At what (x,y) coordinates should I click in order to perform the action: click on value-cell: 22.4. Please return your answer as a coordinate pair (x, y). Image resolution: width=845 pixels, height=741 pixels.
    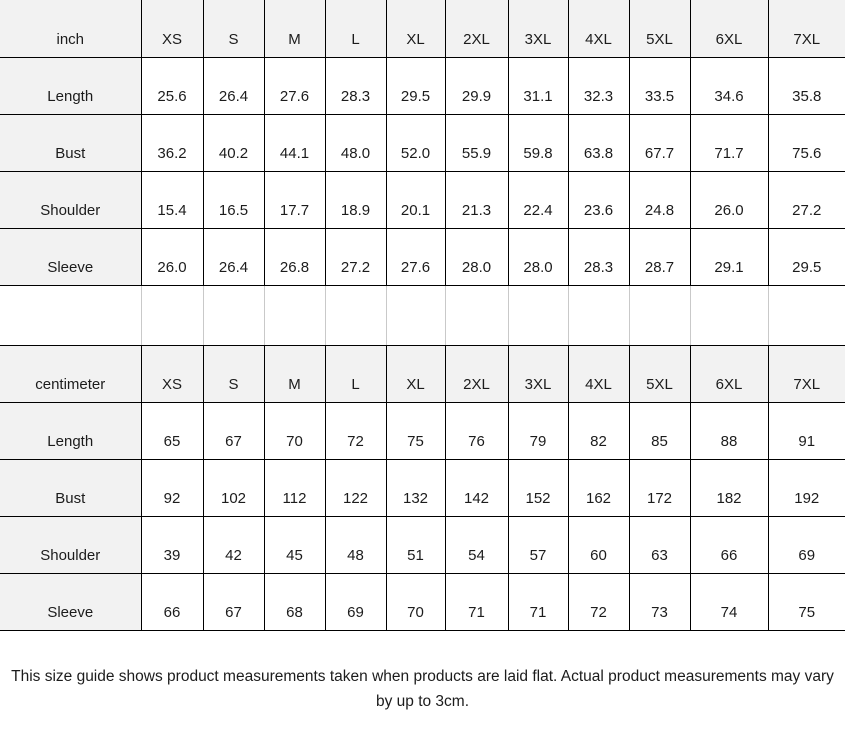
    Looking at the image, I should click on (538, 199).